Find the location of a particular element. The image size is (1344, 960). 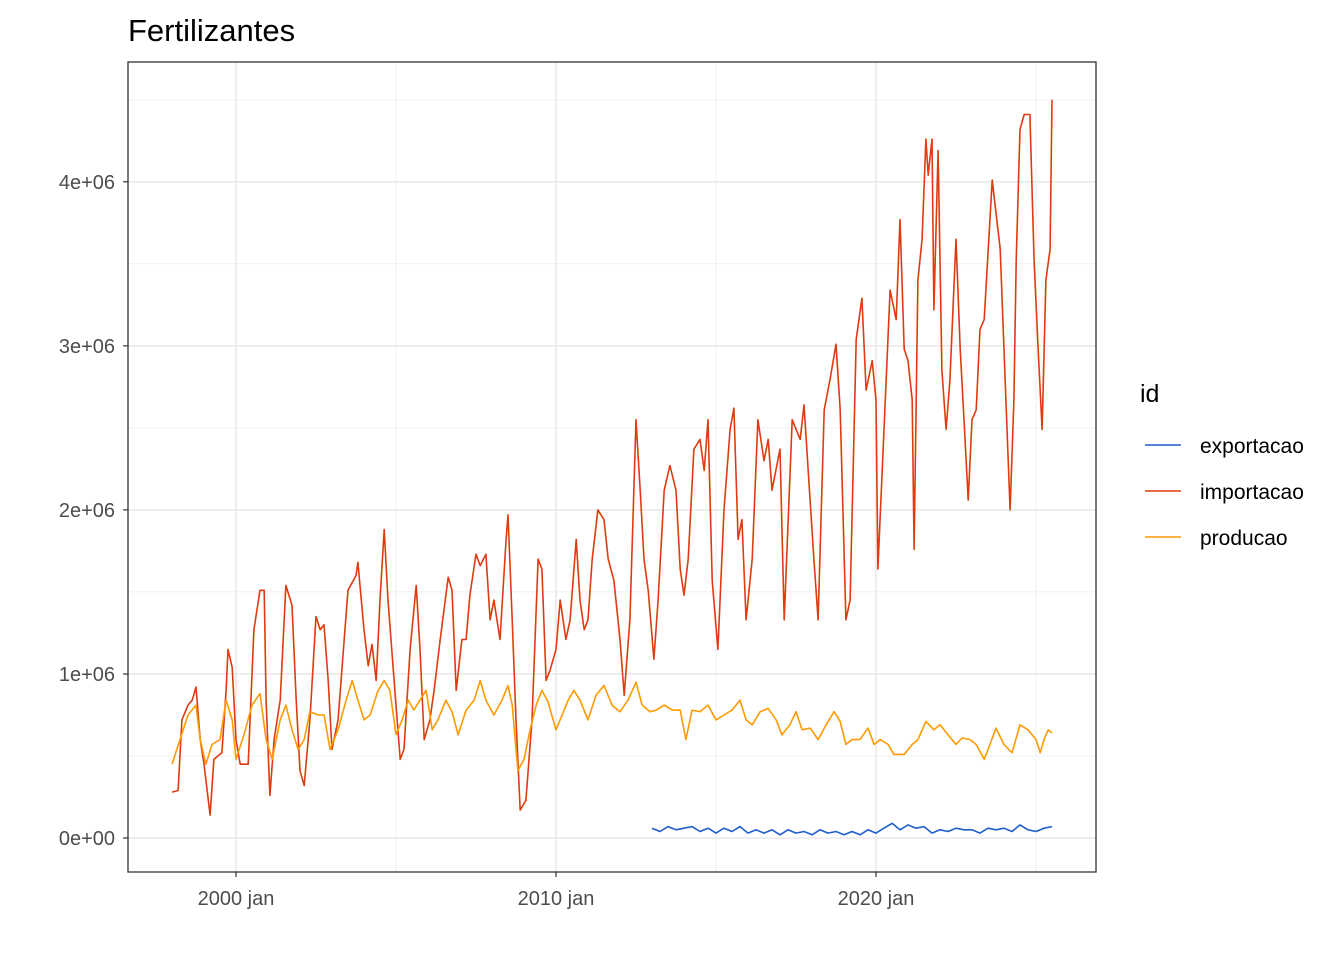

chart-title: Fertilizantes is located at coordinates (211, 30).